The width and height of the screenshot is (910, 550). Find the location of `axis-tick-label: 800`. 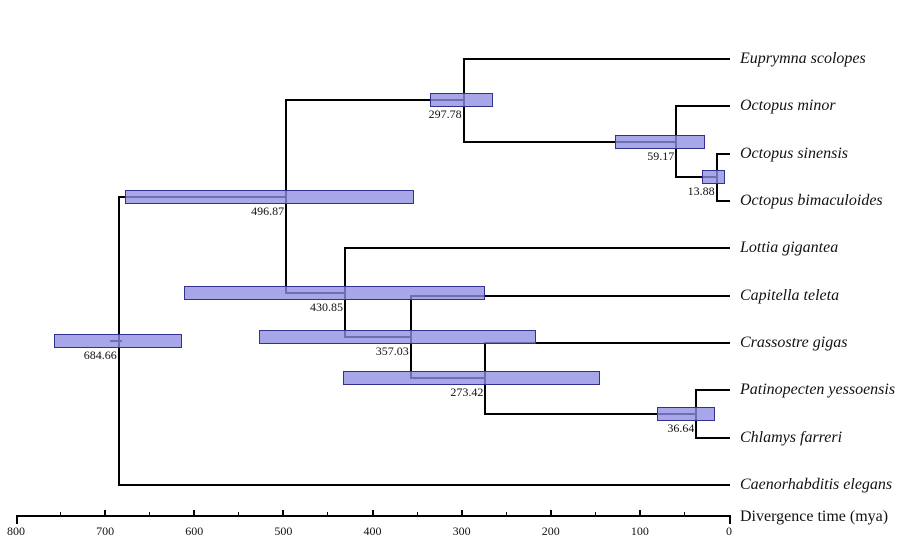

axis-tick-label: 800 is located at coordinates (16, 531).